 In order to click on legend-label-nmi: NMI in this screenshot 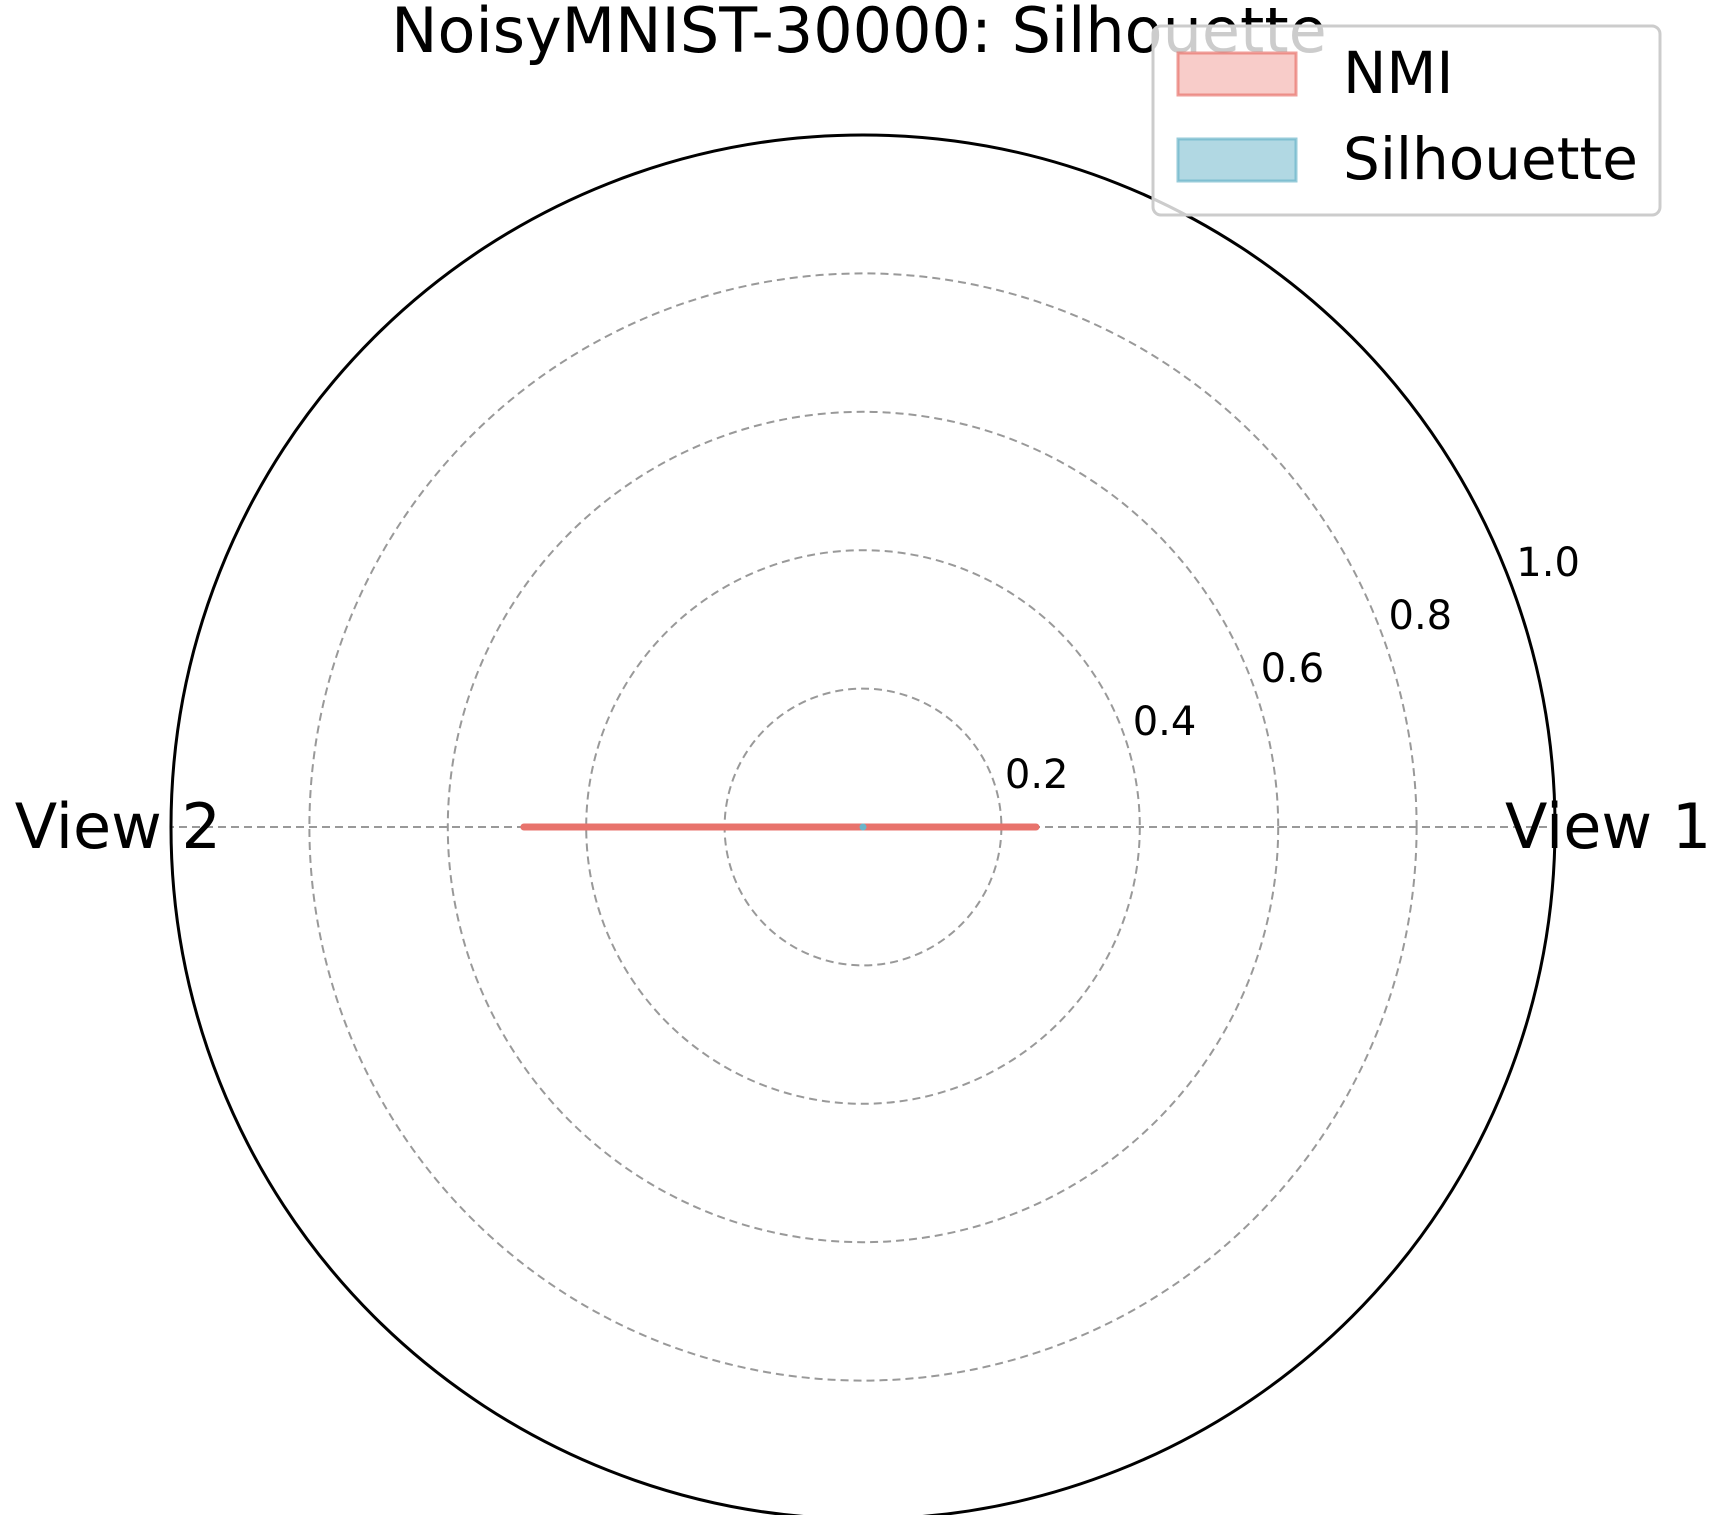, I will do `click(1398, 73)`.